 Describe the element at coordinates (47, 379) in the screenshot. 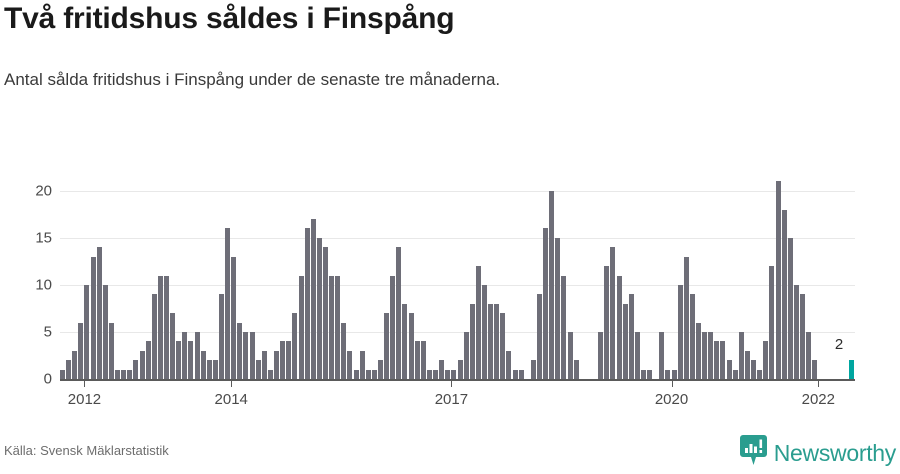

I see `y-axis-tick-label: 0` at that location.